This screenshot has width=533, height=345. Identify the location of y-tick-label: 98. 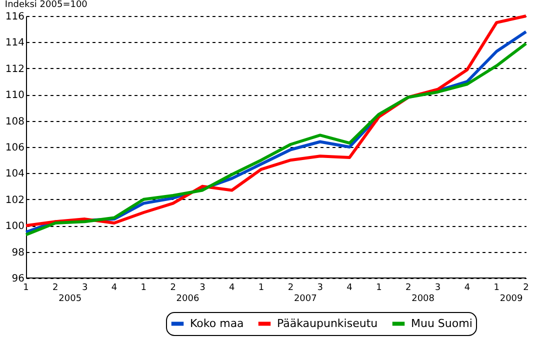
(18, 252).